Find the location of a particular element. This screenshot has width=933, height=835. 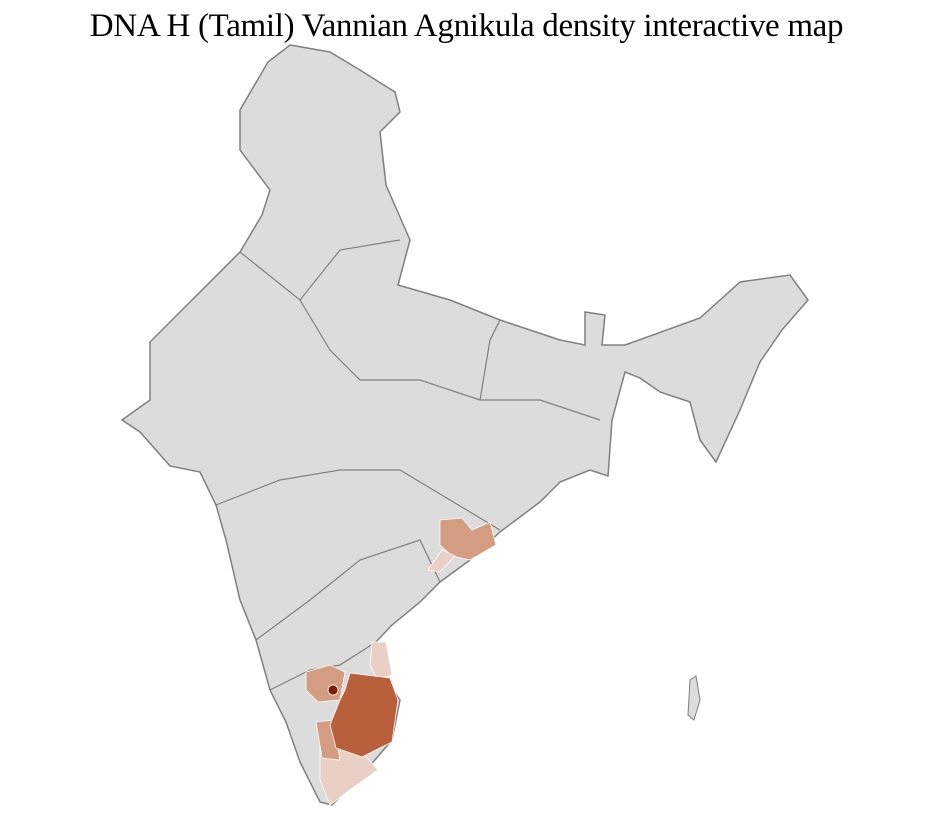

region-tamil-north is located at coordinates (364, 715).